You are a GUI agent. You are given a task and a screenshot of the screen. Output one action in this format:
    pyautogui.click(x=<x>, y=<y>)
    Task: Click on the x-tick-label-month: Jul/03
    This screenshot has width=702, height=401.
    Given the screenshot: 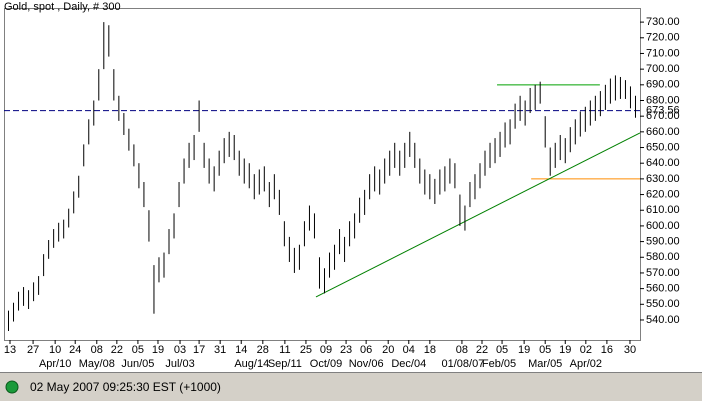 What is the action you would take?
    pyautogui.click(x=179, y=364)
    